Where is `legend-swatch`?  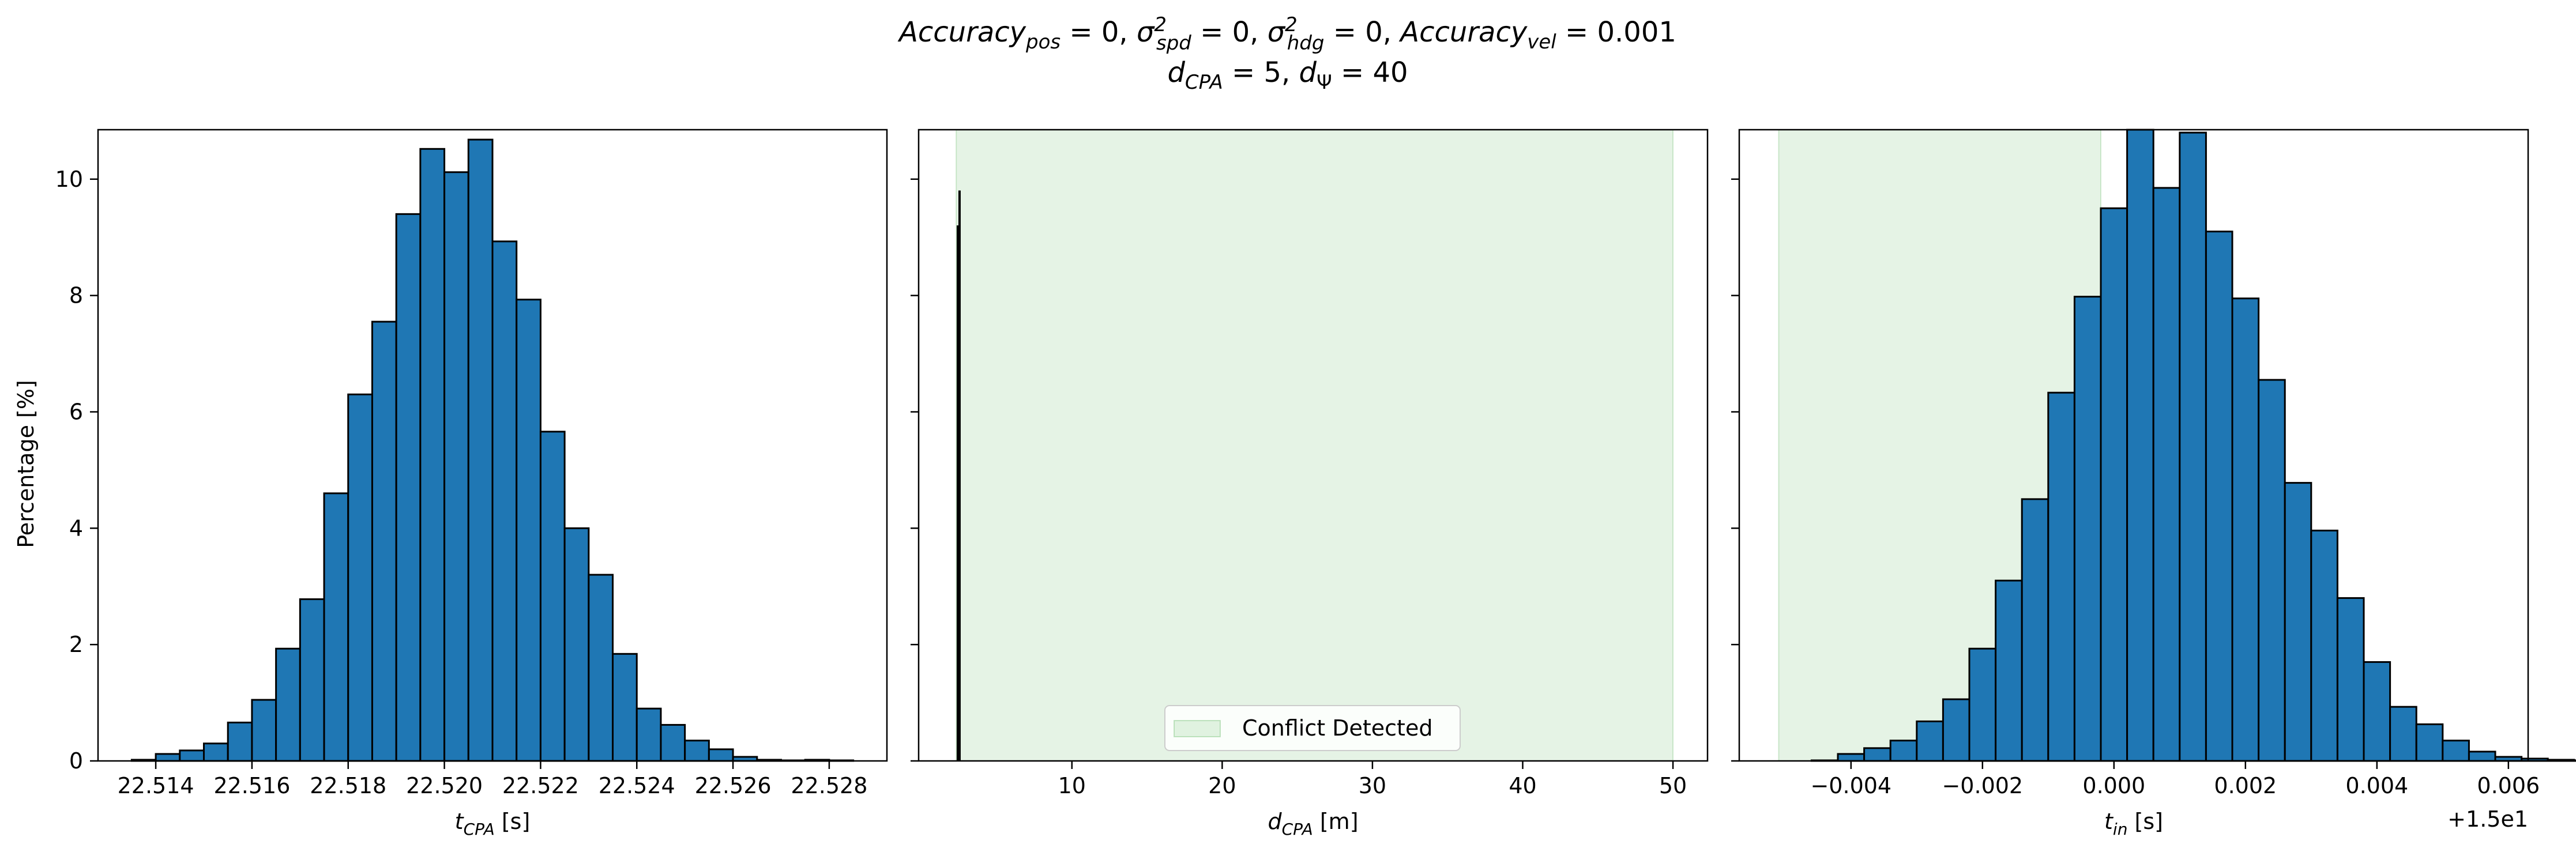 legend-swatch is located at coordinates (1197, 728).